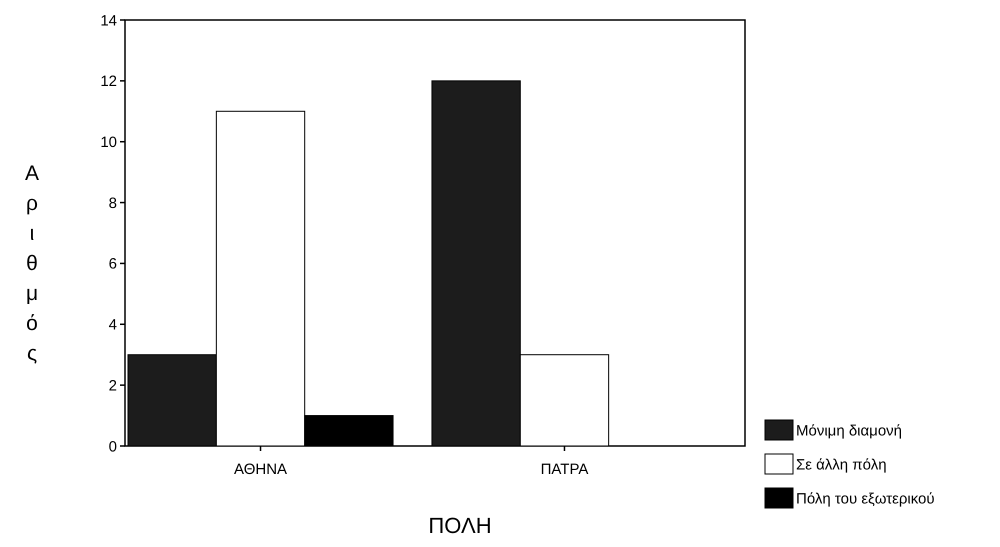 Image resolution: width=1000 pixels, height=547 pixels. Describe the element at coordinates (261, 469) in the screenshot. I see `x-tick-label: ΑΘΗΝΑ` at that location.